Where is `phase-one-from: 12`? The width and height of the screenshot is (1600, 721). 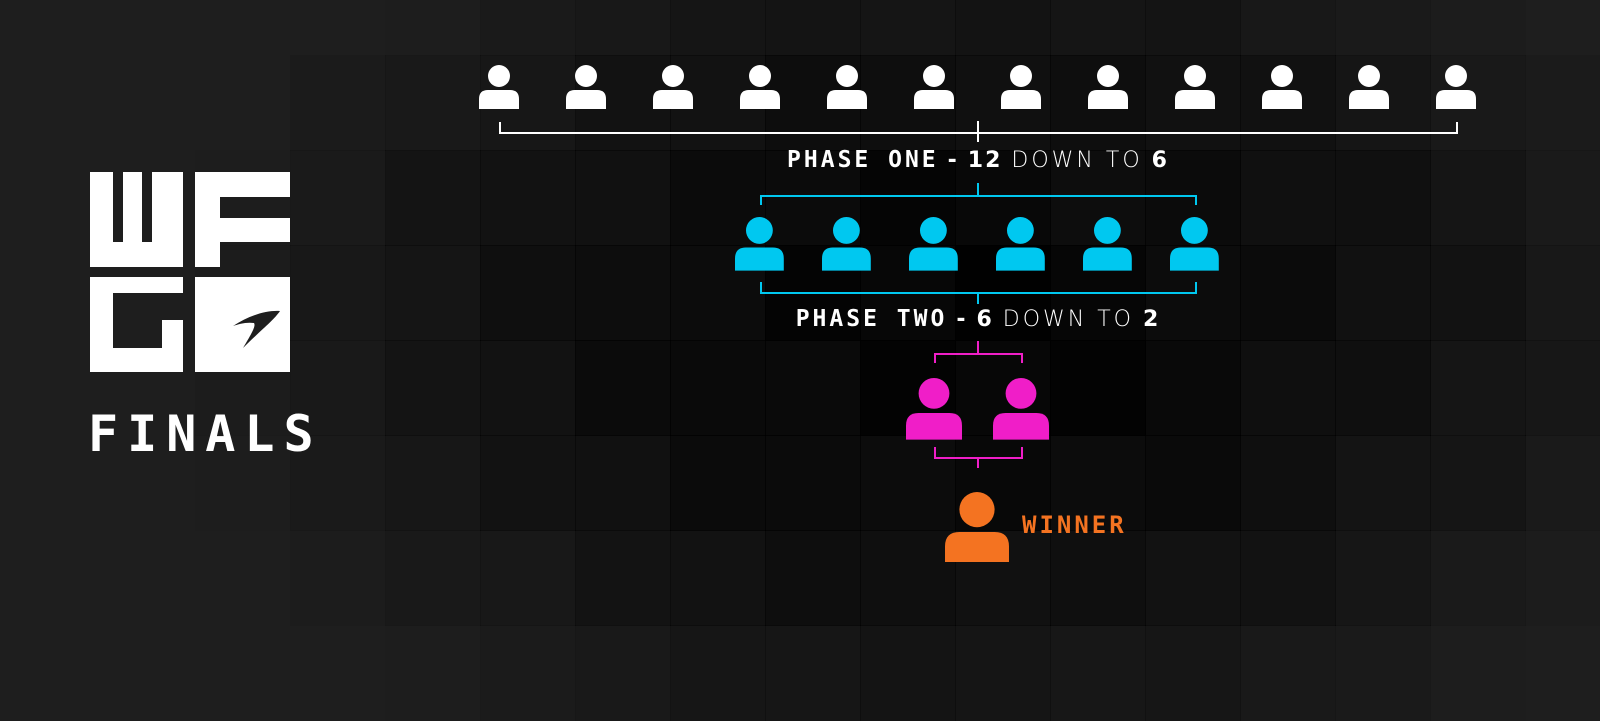 phase-one-from: 12 is located at coordinates (985, 160).